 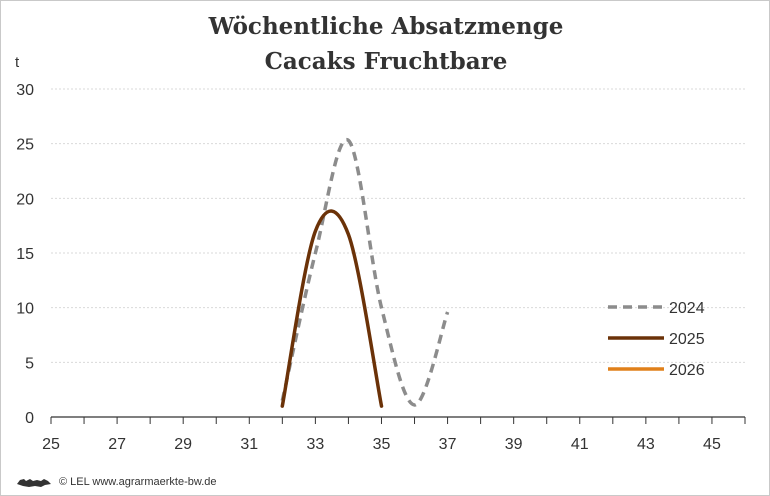 What do you see at coordinates (25, 145) in the screenshot?
I see `y-tick-label-25: 25` at bounding box center [25, 145].